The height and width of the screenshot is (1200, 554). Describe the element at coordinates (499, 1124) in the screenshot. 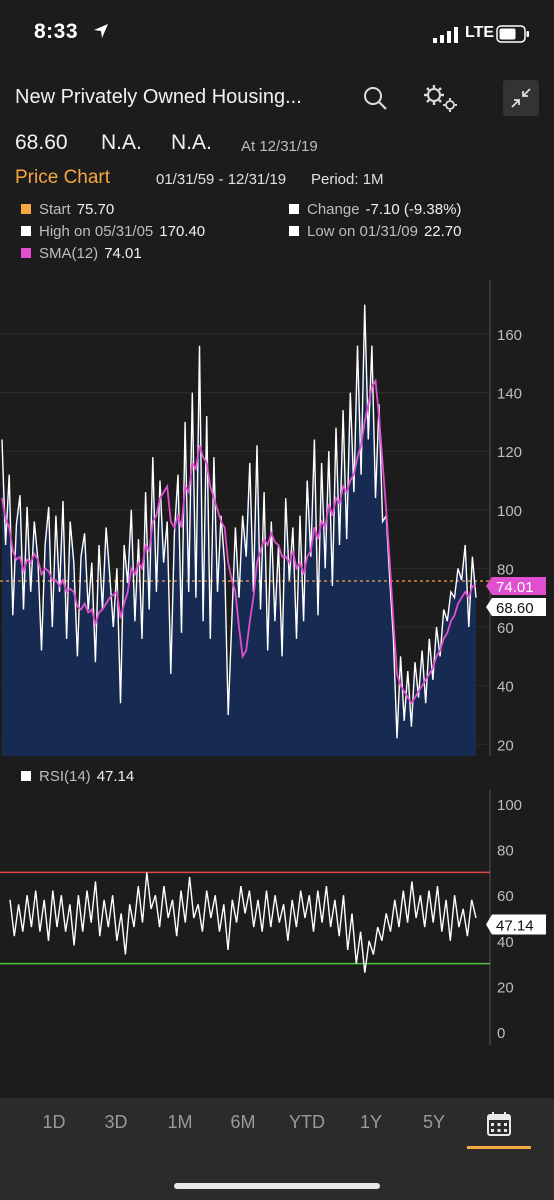

I see `calendar-icon` at that location.